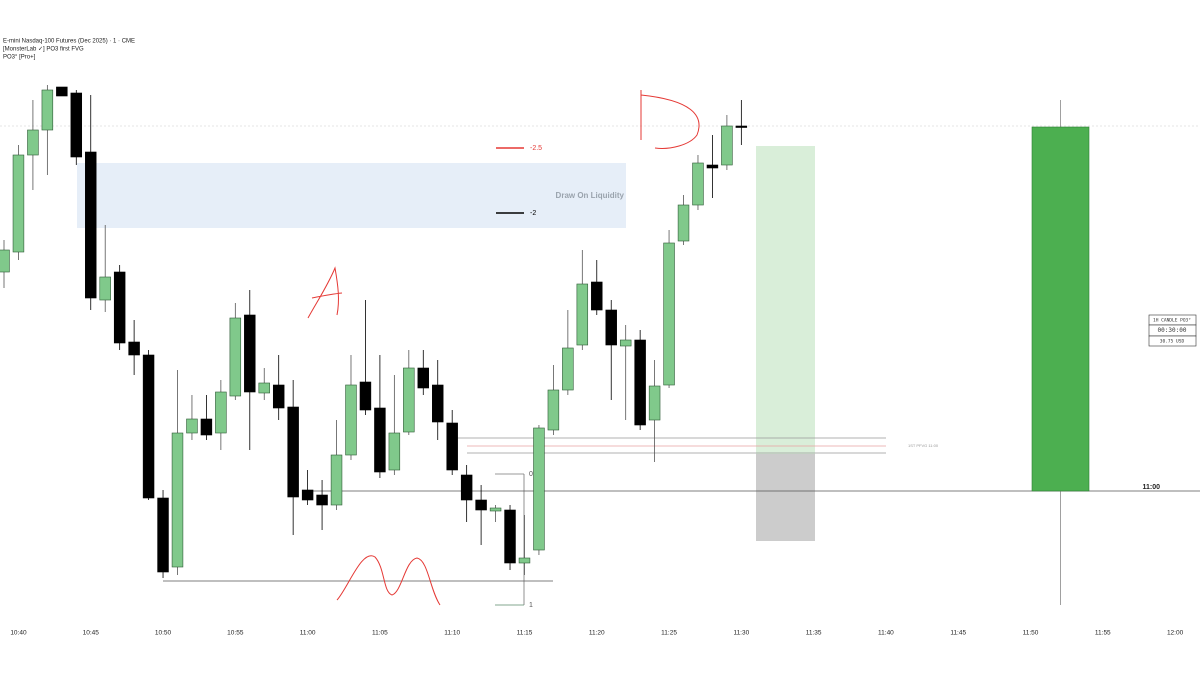  Describe the element at coordinates (1151, 487) in the screenshot. I see `open-label: 11:00` at that location.